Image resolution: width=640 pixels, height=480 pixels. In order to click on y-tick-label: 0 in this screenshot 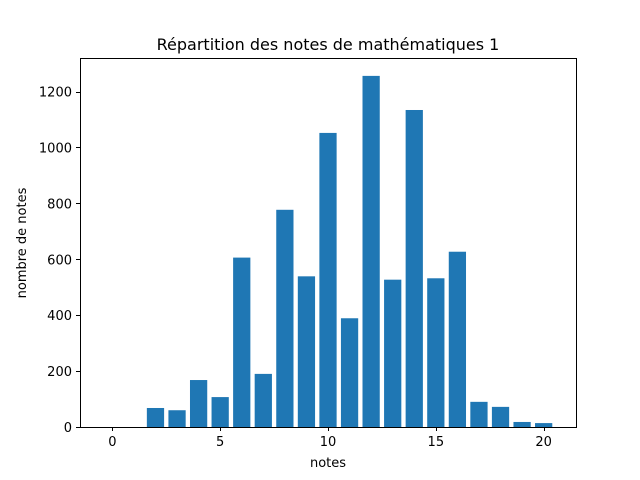, I will do `click(68, 428)`.